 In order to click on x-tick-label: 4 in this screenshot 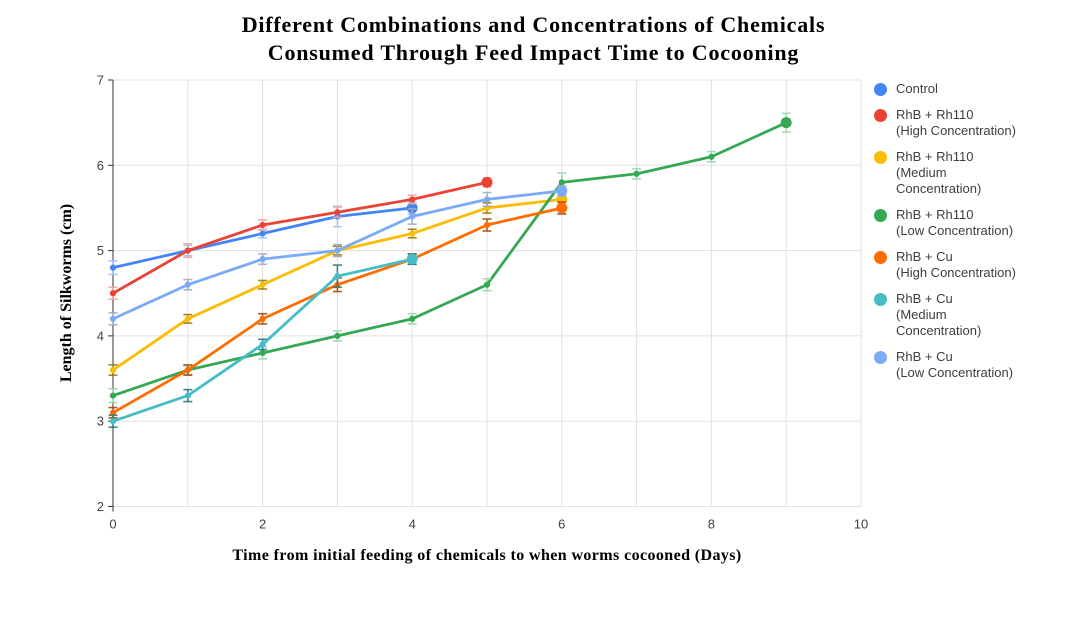, I will do `click(412, 524)`.